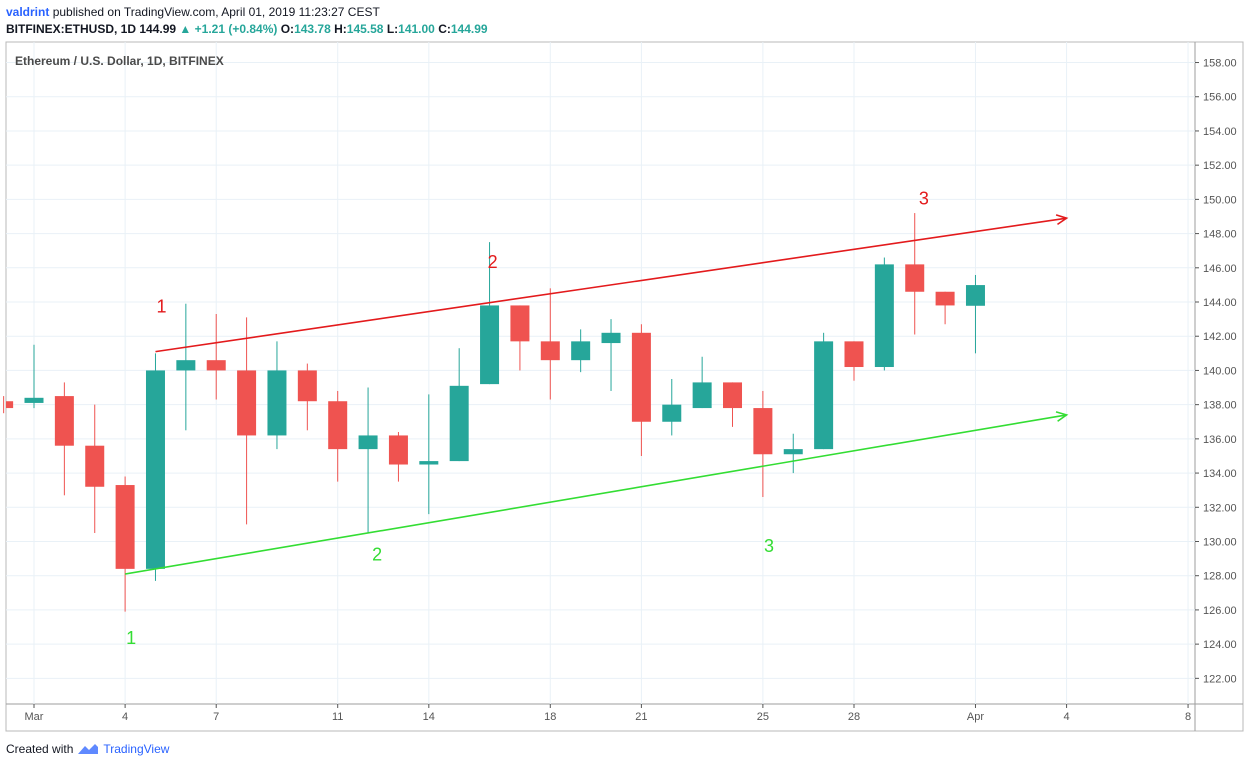 Image resolution: width=1253 pixels, height=768 pixels. Describe the element at coordinates (641, 717) in the screenshot. I see `x-tick-label: 21` at that location.